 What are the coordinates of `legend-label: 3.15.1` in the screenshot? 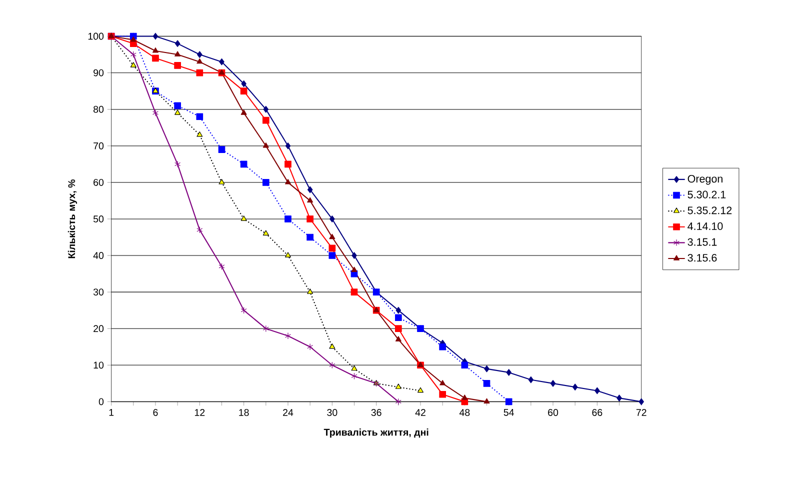 It's located at (702, 242).